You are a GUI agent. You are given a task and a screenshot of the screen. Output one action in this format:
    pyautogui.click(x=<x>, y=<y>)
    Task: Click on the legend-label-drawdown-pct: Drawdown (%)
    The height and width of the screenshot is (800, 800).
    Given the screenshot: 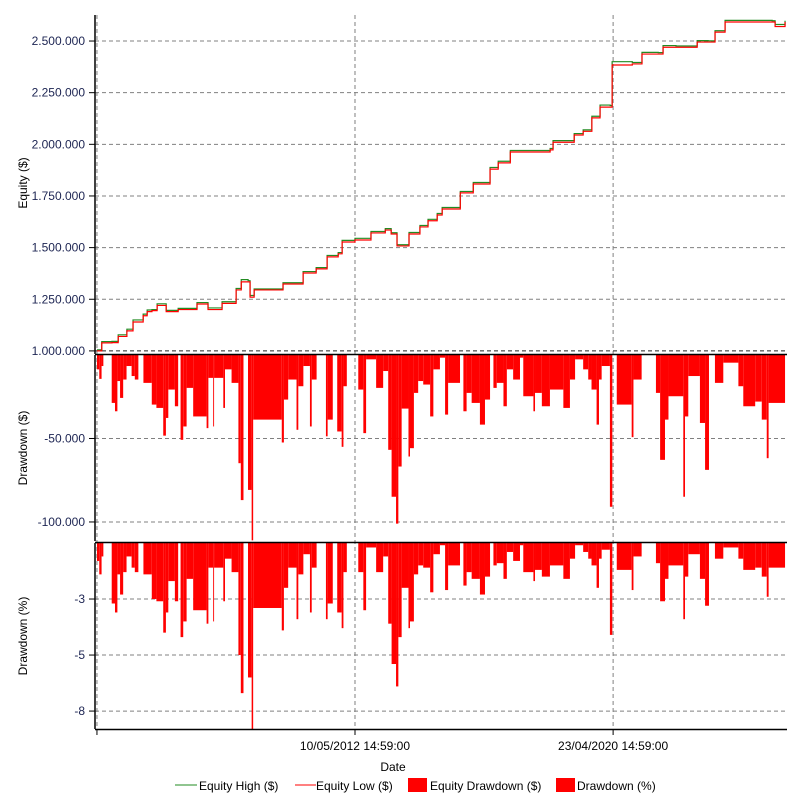 What is the action you would take?
    pyautogui.click(x=616, y=786)
    